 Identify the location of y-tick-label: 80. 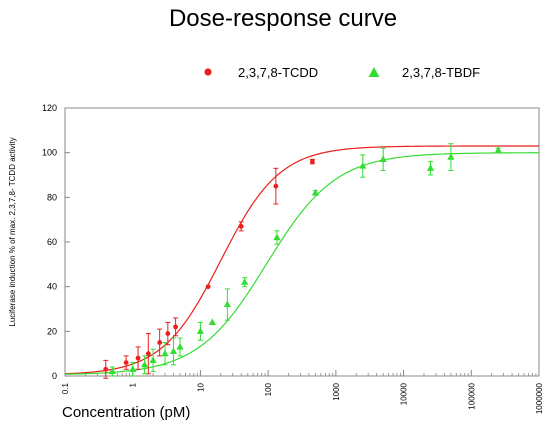
(52, 197).